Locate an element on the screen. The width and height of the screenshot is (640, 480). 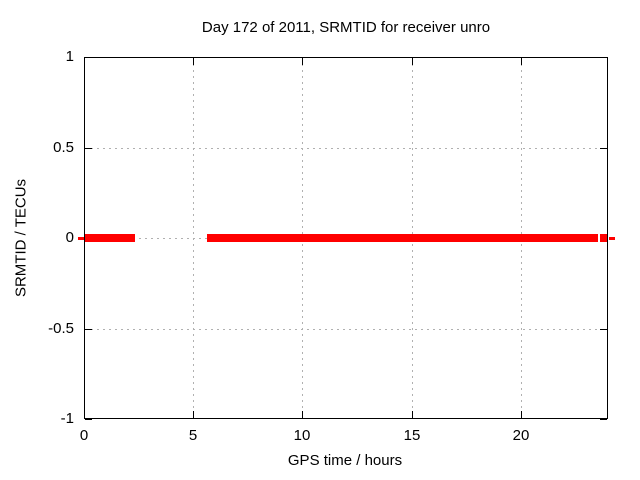
x-tick-label: 15 is located at coordinates (412, 435).